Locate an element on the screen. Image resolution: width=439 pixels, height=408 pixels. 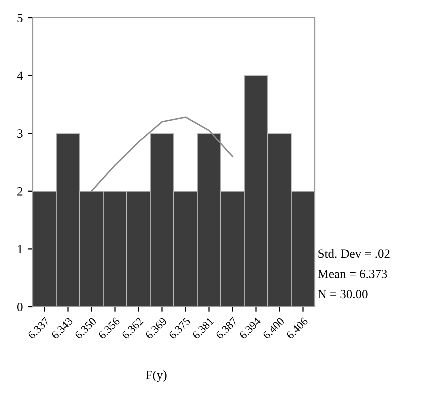
line-series is located at coordinates (162, 154).